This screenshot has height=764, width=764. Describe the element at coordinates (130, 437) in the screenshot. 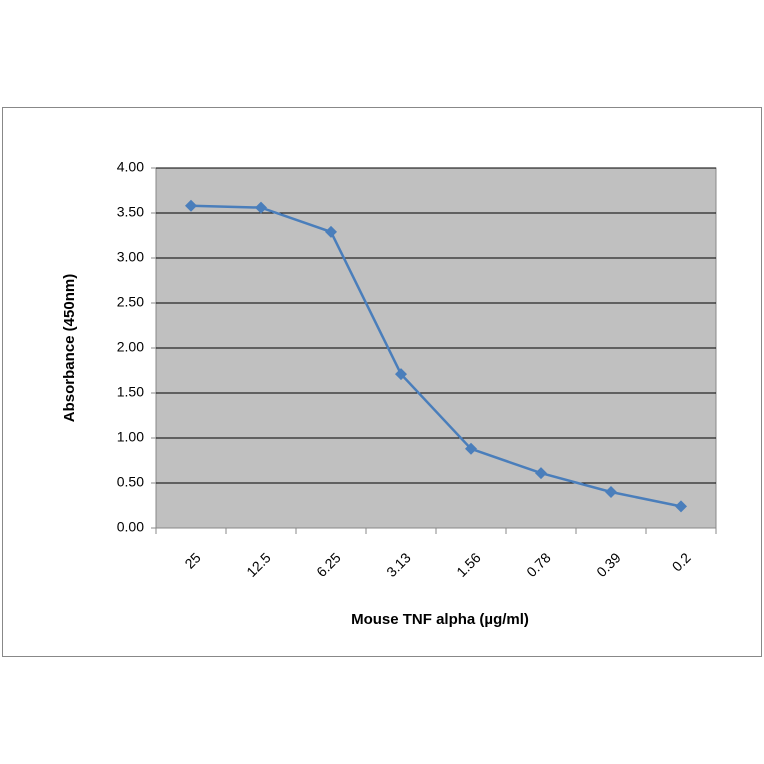

I see `y-tick-label: 1.00` at that location.